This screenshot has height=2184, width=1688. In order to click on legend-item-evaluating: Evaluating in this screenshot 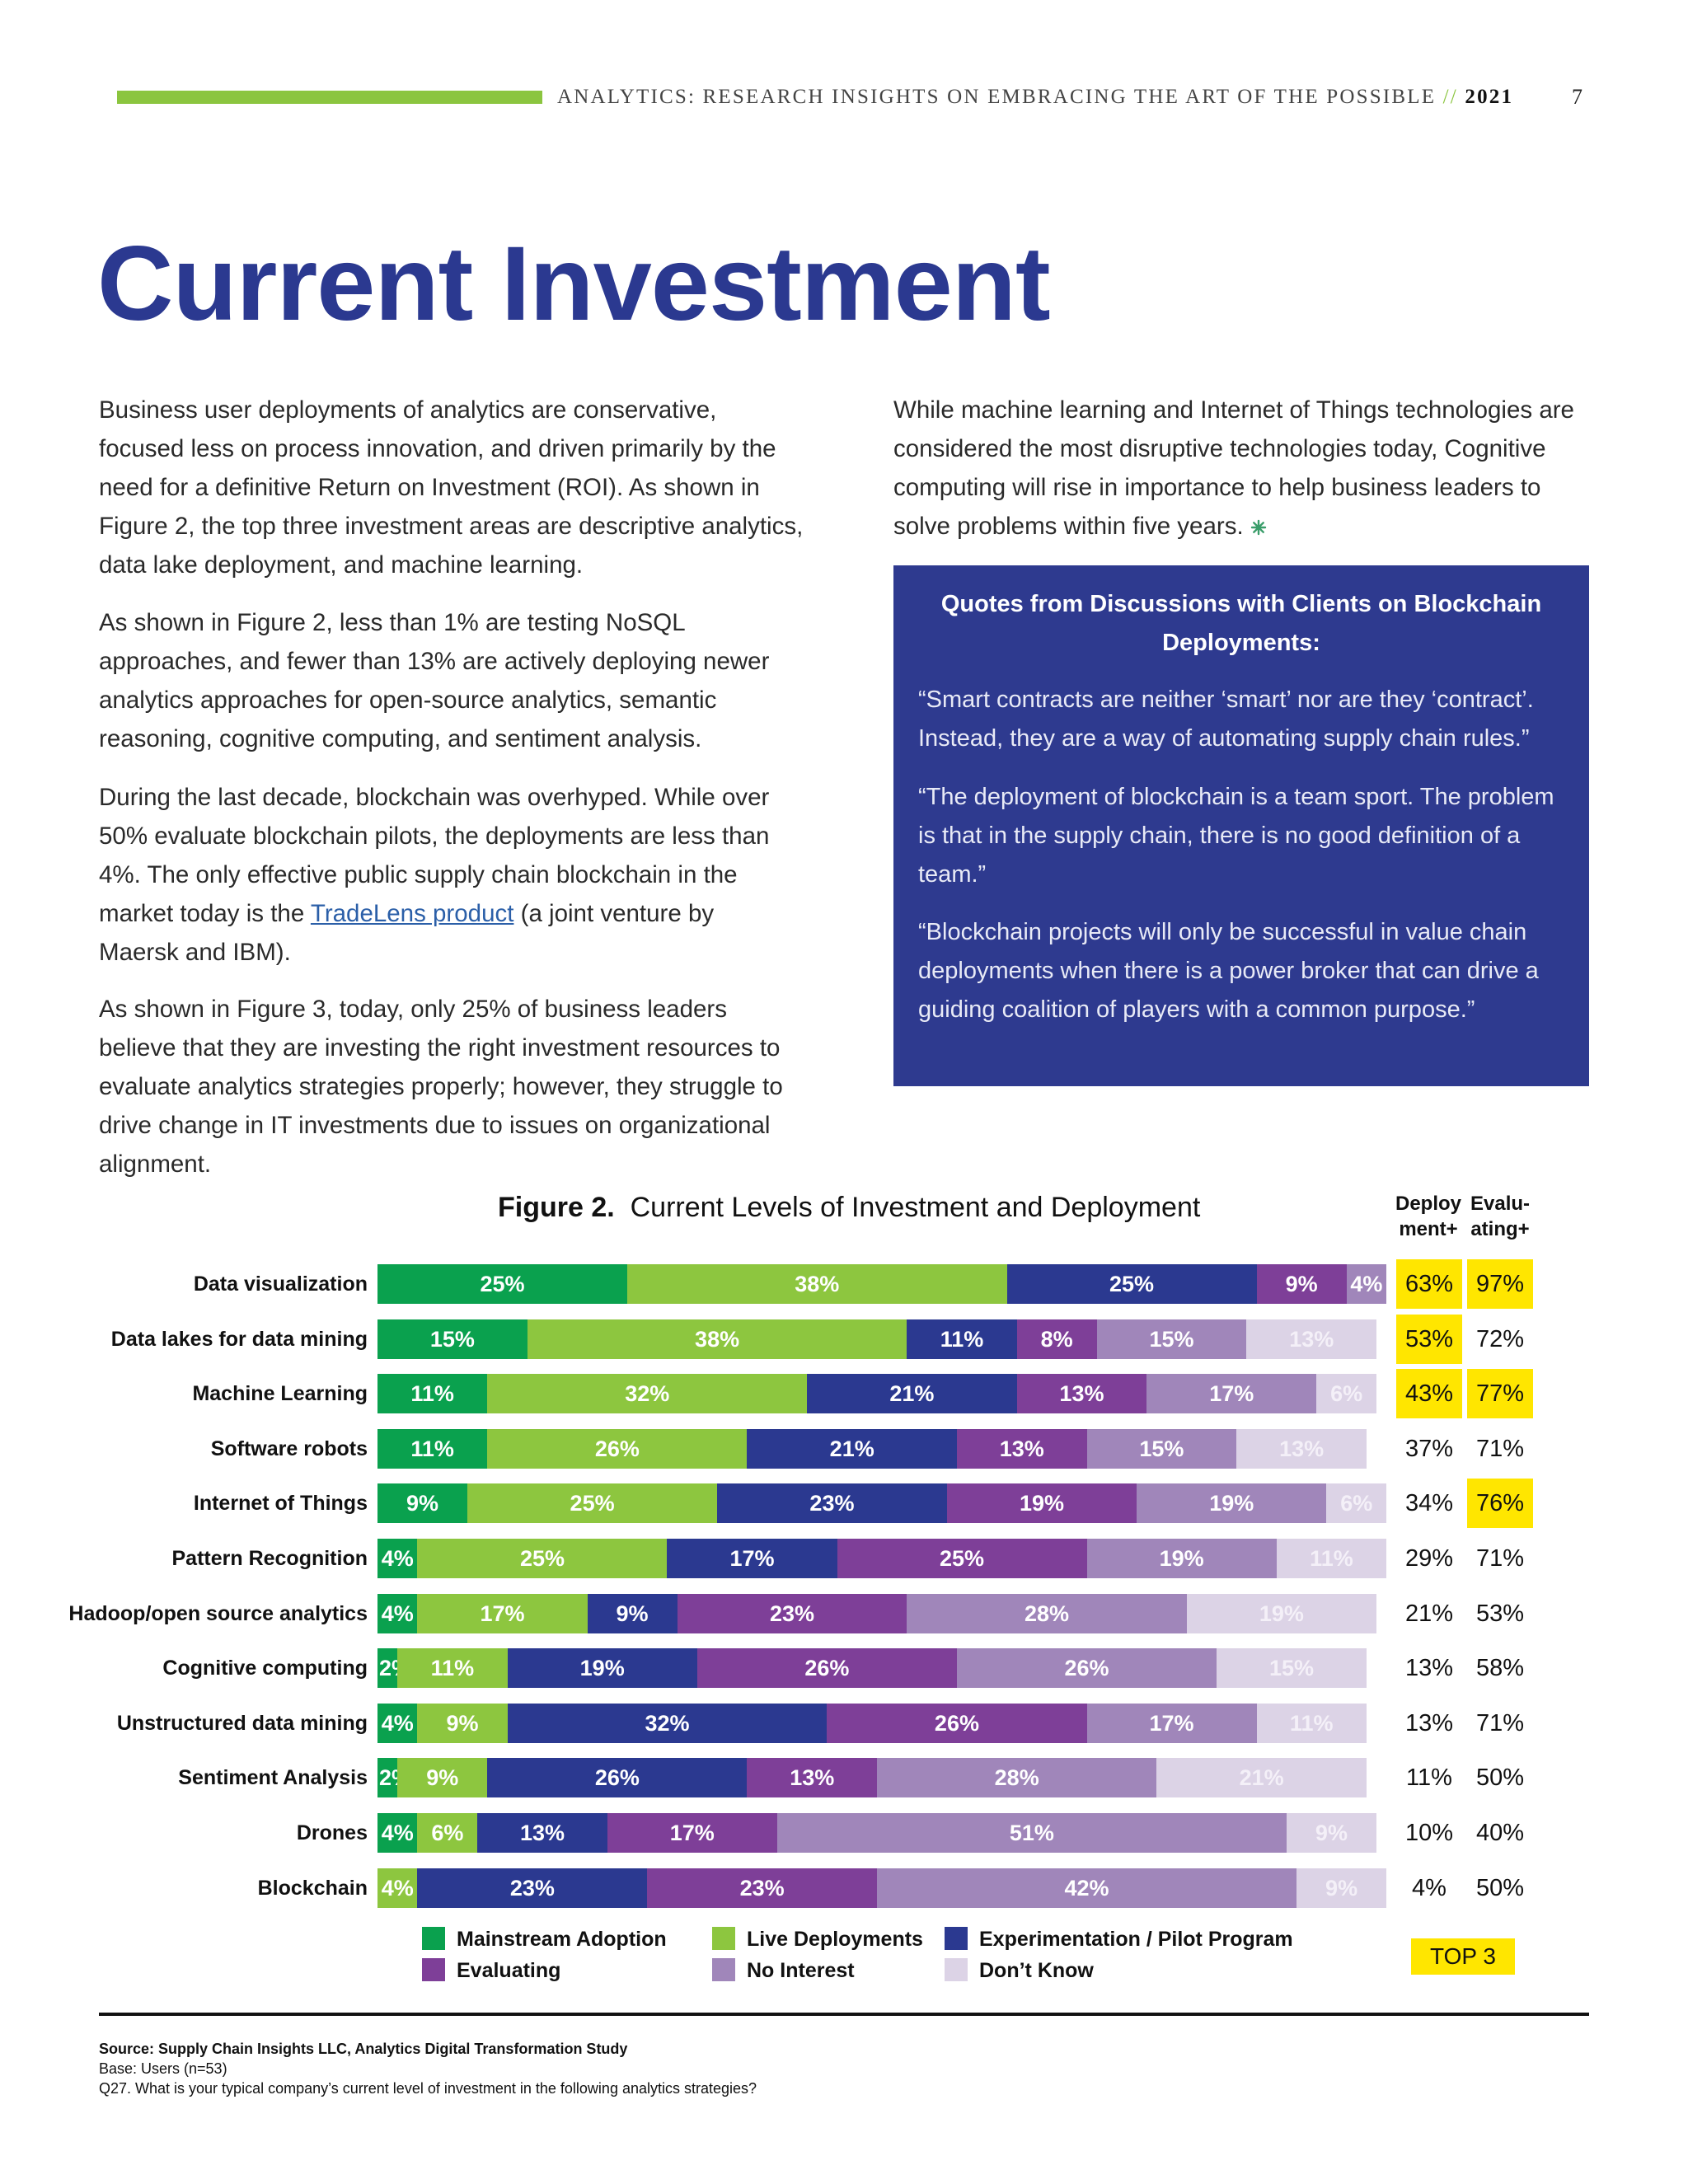, I will do `click(491, 1971)`.